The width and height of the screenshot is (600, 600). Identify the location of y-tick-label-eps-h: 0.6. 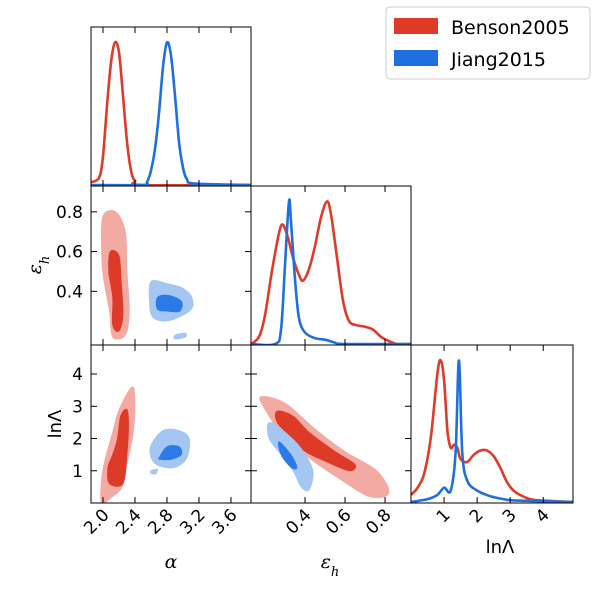
(69, 253).